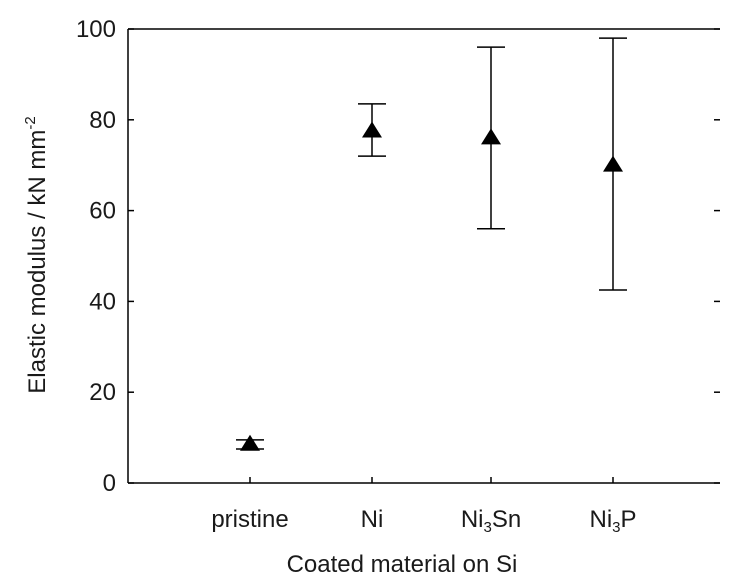 The height and width of the screenshot is (580, 729). What do you see at coordinates (96, 29) in the screenshot?
I see `y-tick-label: 100` at bounding box center [96, 29].